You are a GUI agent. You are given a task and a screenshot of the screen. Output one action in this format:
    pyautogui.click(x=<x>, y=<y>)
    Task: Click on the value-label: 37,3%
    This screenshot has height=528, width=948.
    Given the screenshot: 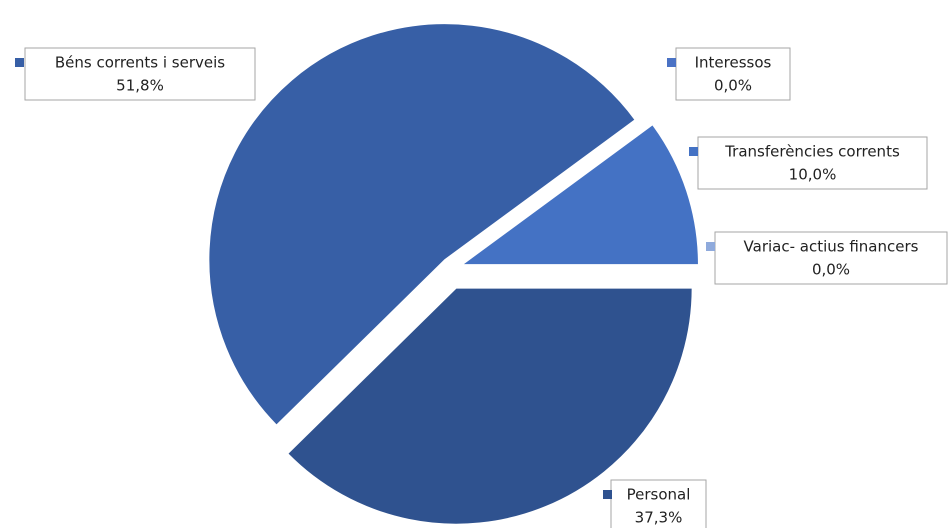 What is the action you would take?
    pyautogui.click(x=659, y=518)
    